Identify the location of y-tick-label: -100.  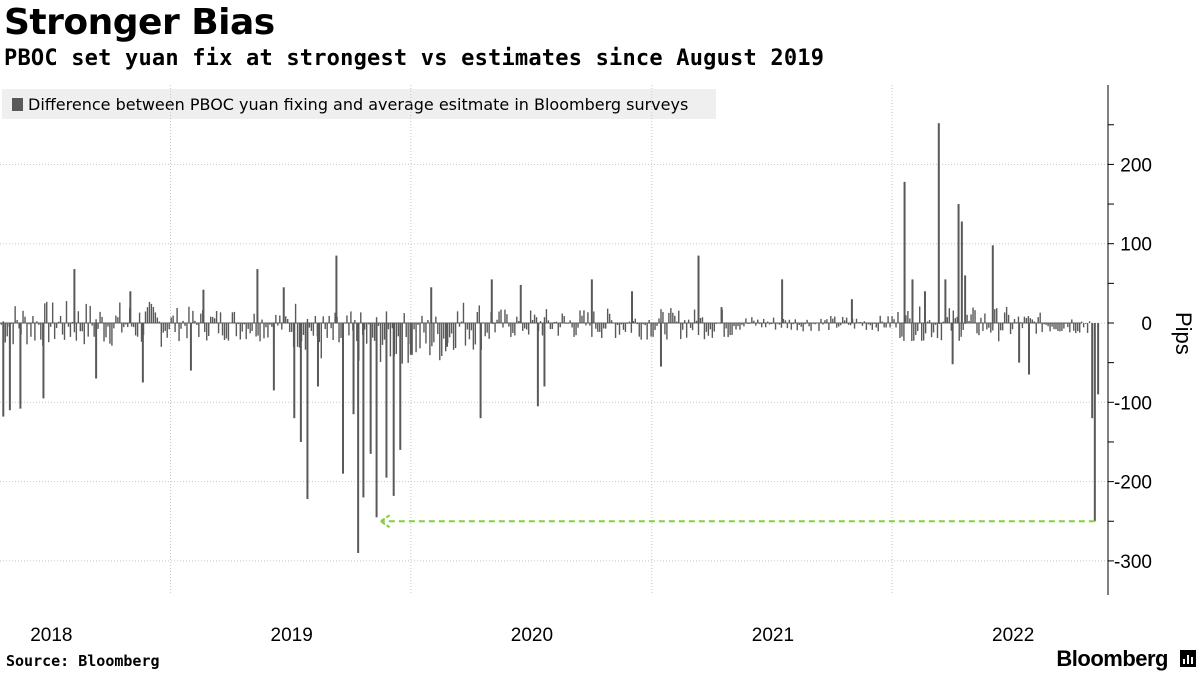
(1133, 403).